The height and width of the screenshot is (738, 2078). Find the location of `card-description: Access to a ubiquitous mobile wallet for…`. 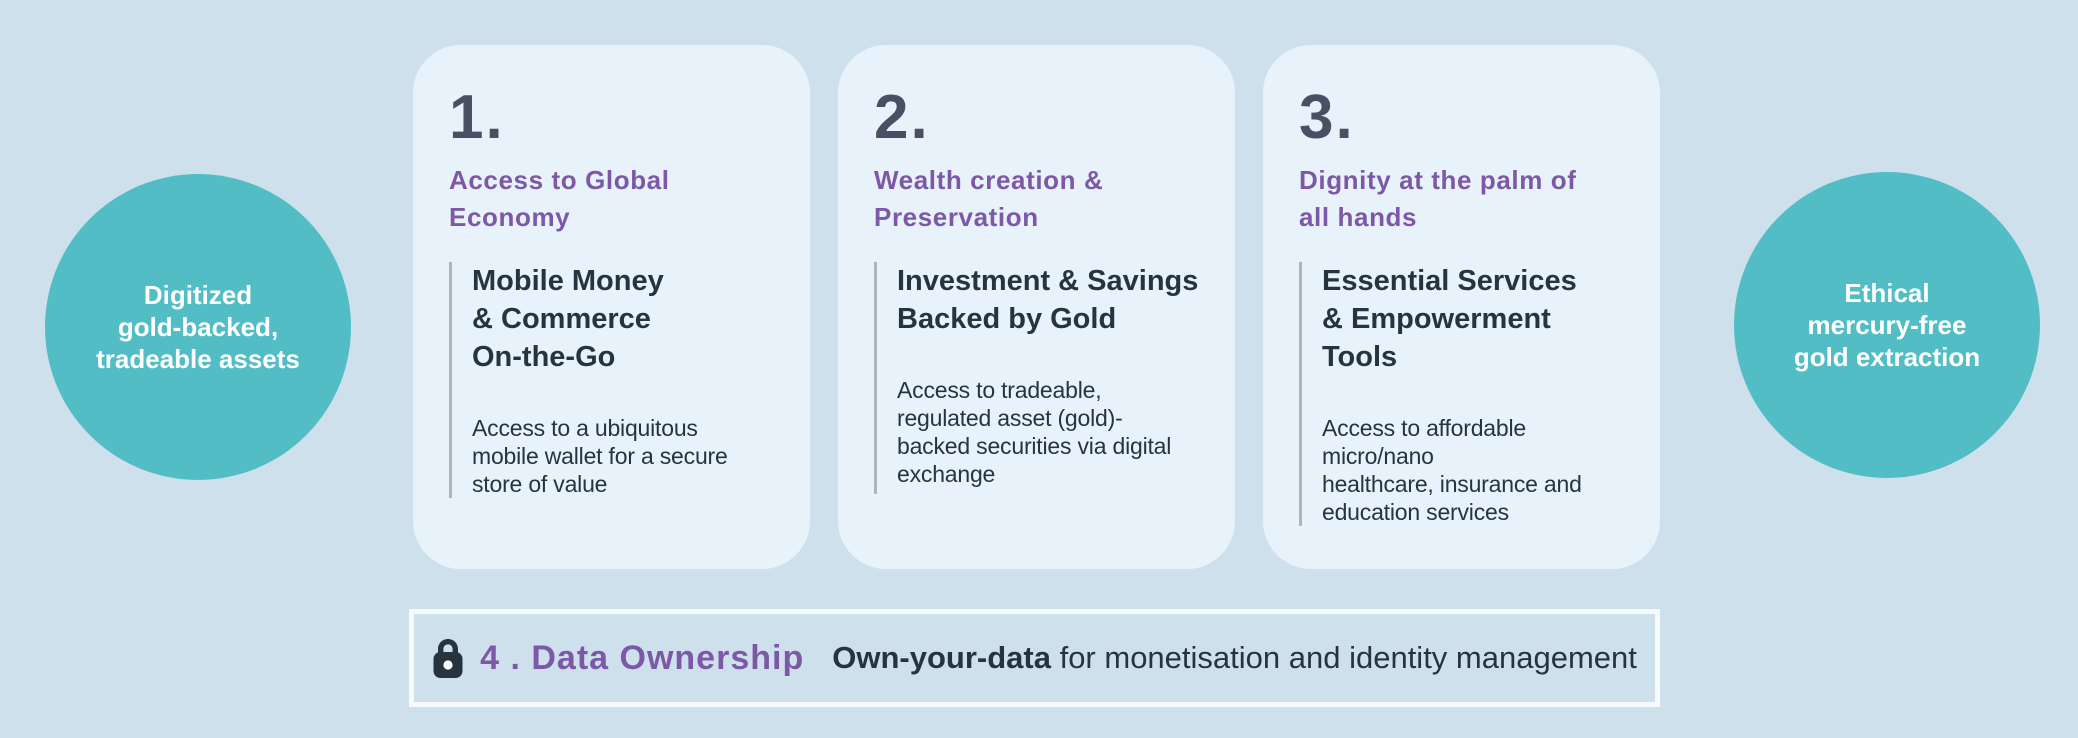

card-description: Access to a ubiquitous mobile wallet for… is located at coordinates (600, 456).